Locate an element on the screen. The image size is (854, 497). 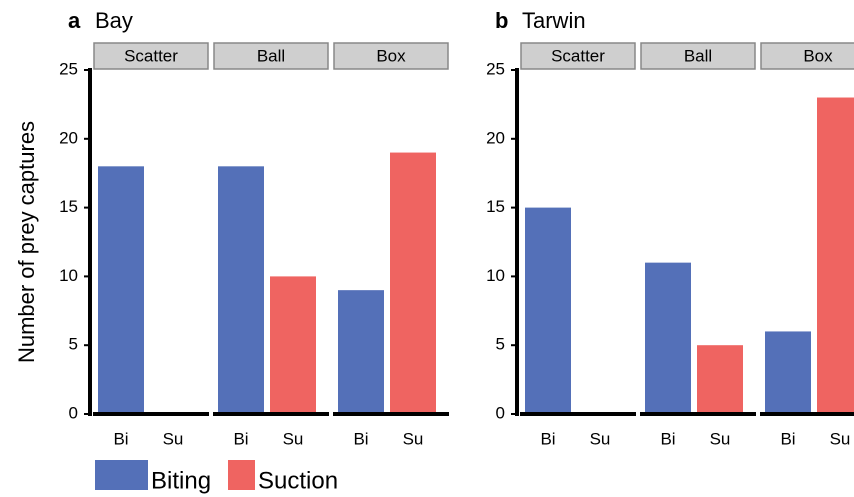
panel-label: b is located at coordinates (501, 20).